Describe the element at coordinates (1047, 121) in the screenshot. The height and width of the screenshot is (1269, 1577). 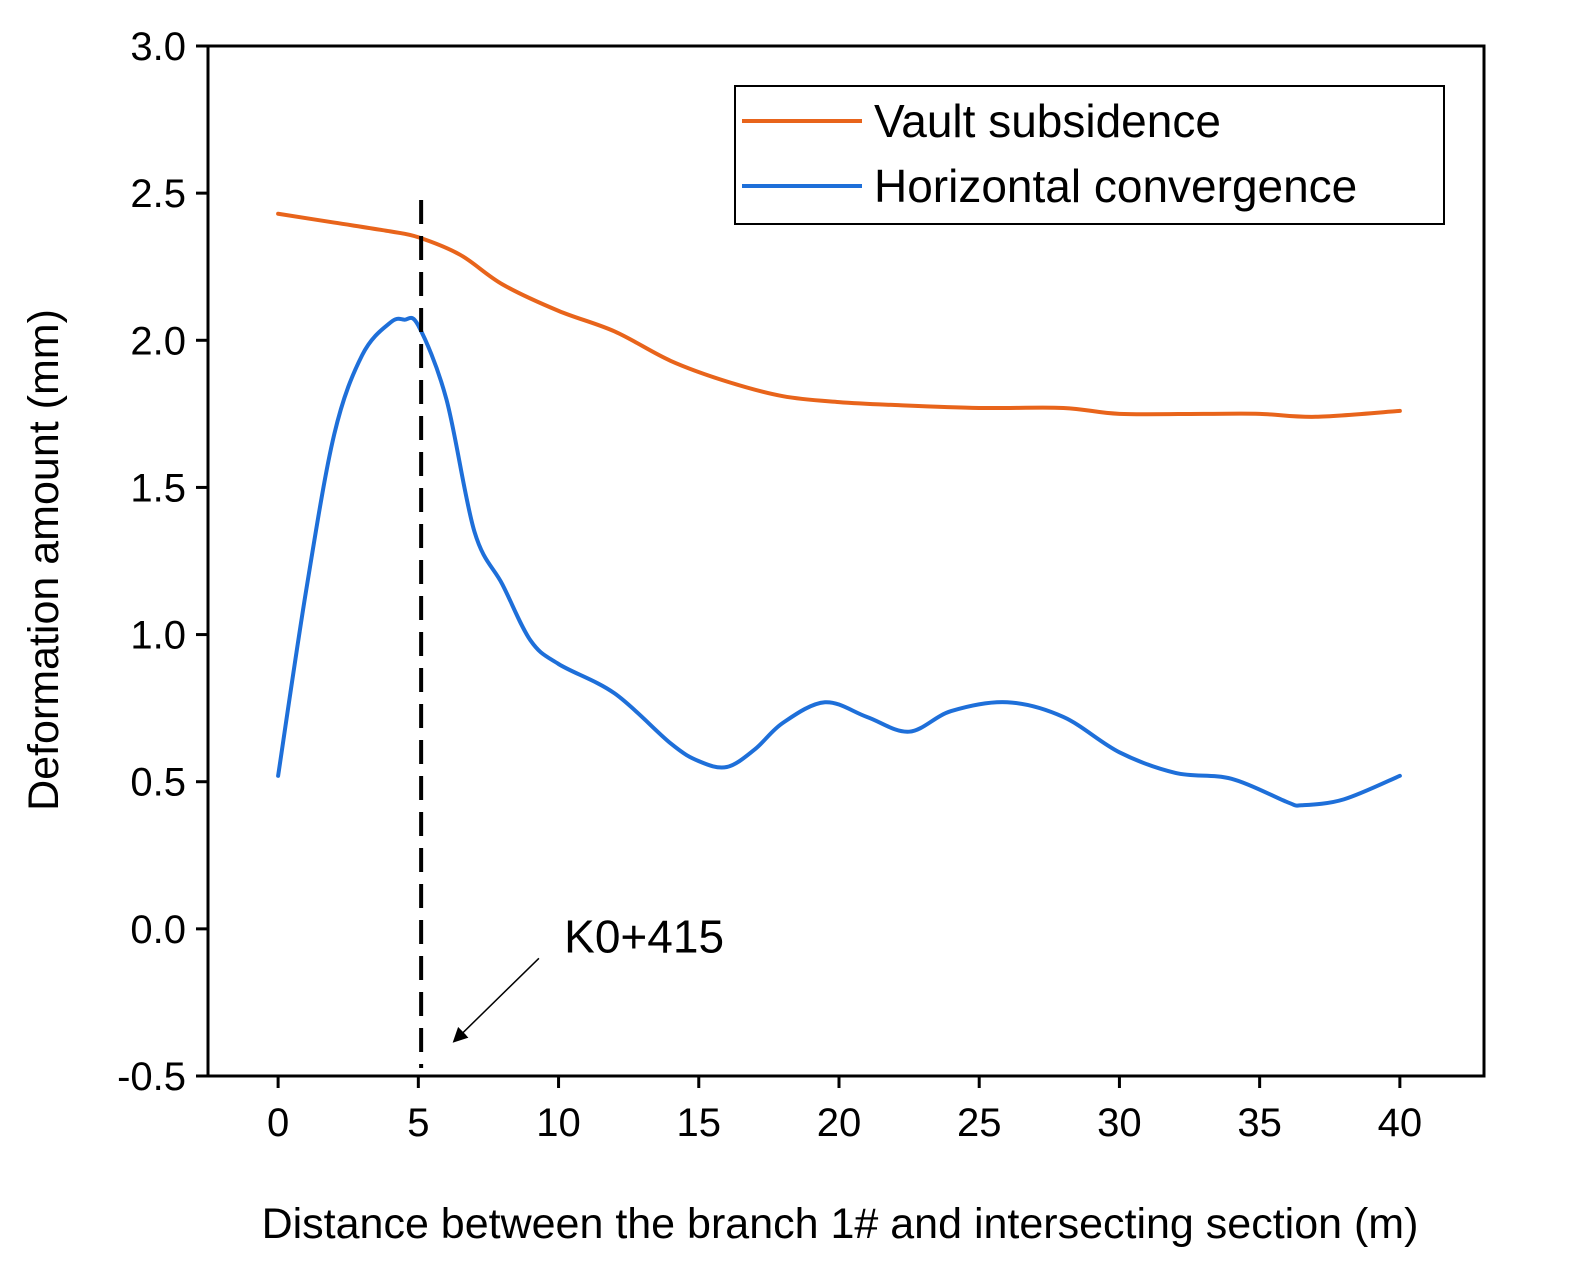
I see `legend-label-vault-subsidence: Vault subsidence` at that location.